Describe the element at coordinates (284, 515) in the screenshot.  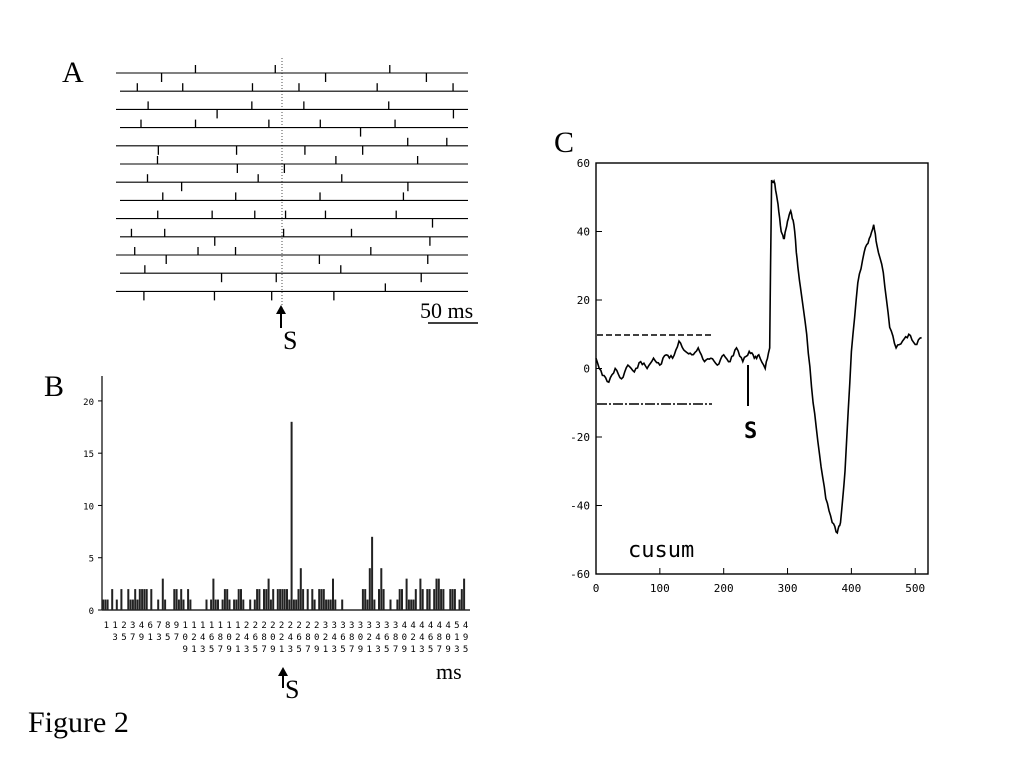
I see `b-bars` at that location.